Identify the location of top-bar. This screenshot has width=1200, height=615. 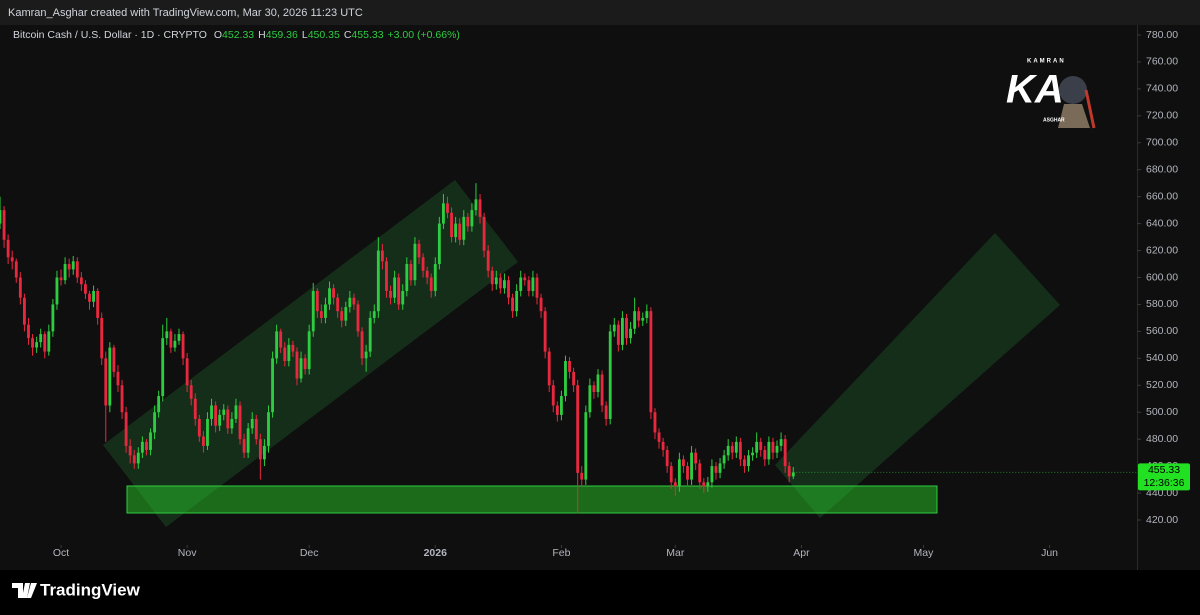
(600, 12).